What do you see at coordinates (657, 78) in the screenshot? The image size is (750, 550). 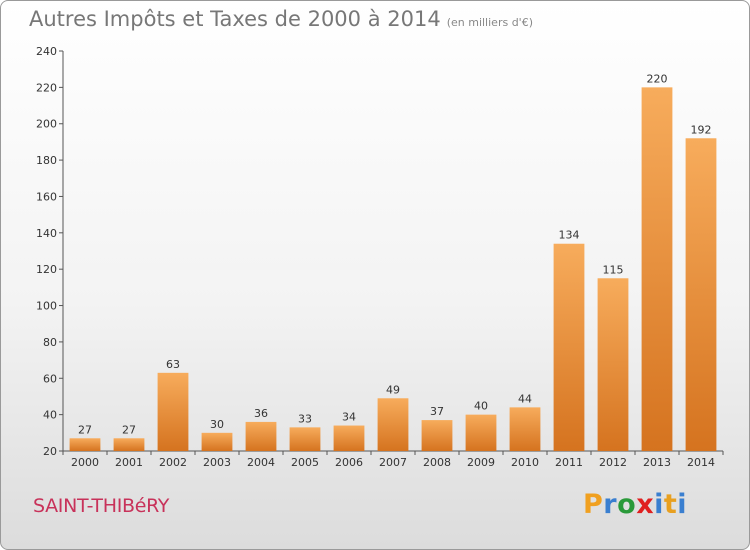 I see `data-label: 220` at bounding box center [657, 78].